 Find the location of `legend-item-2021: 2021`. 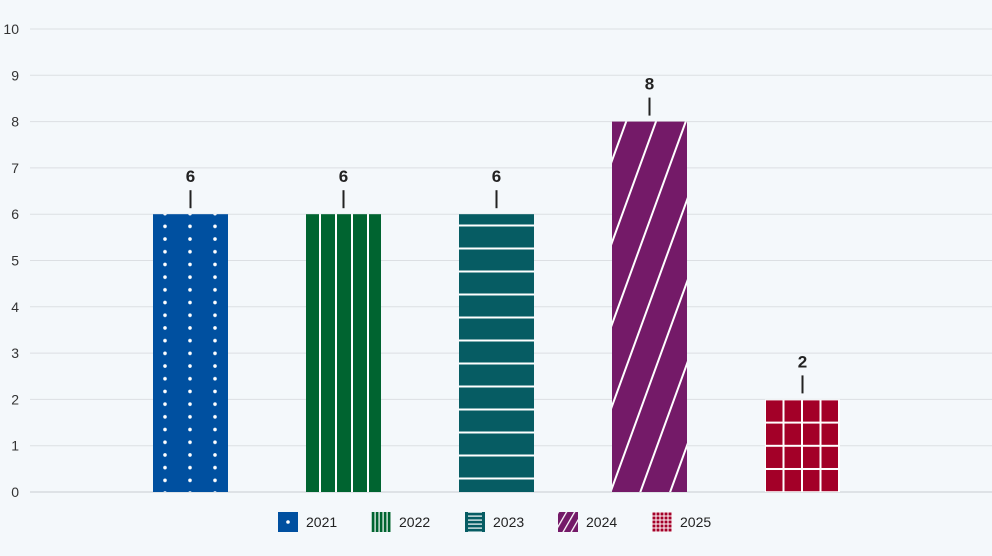

legend-item-2021: 2021 is located at coordinates (307, 522).